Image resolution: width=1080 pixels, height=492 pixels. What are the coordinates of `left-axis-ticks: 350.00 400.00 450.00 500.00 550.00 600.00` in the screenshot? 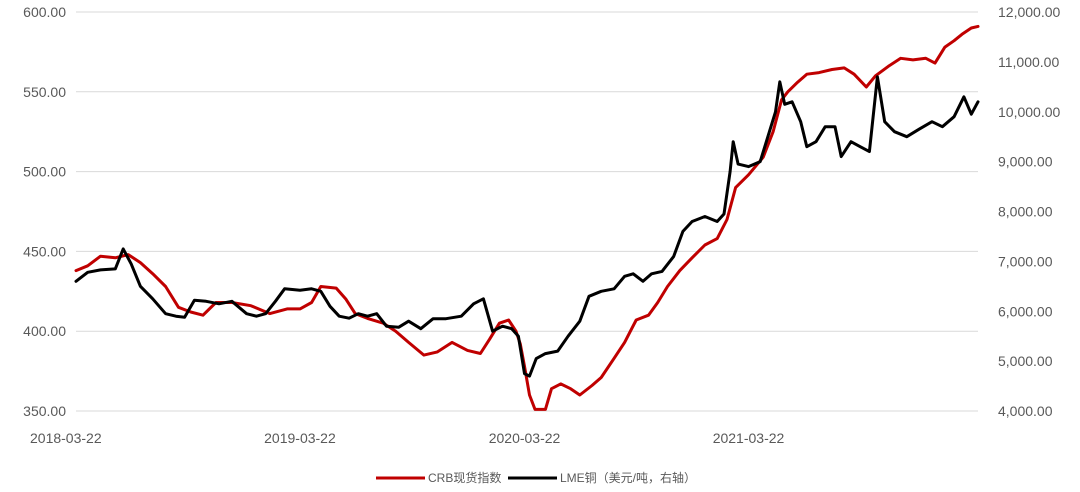 It's located at (44, 211).